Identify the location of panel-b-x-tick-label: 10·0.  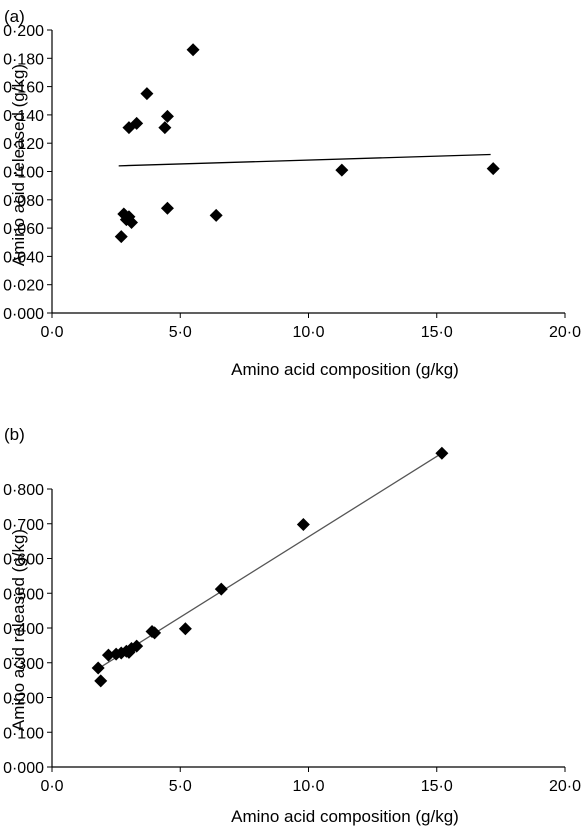
(308, 786).